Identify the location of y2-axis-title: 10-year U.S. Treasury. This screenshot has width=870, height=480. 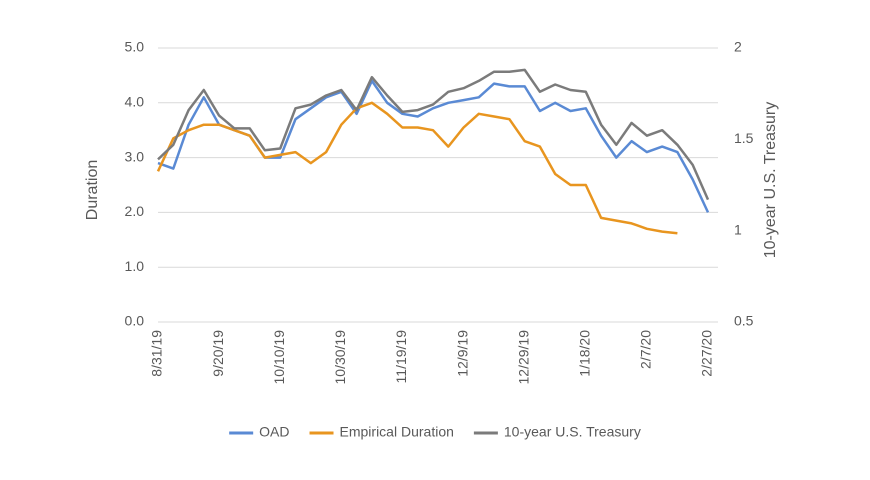
(770, 180).